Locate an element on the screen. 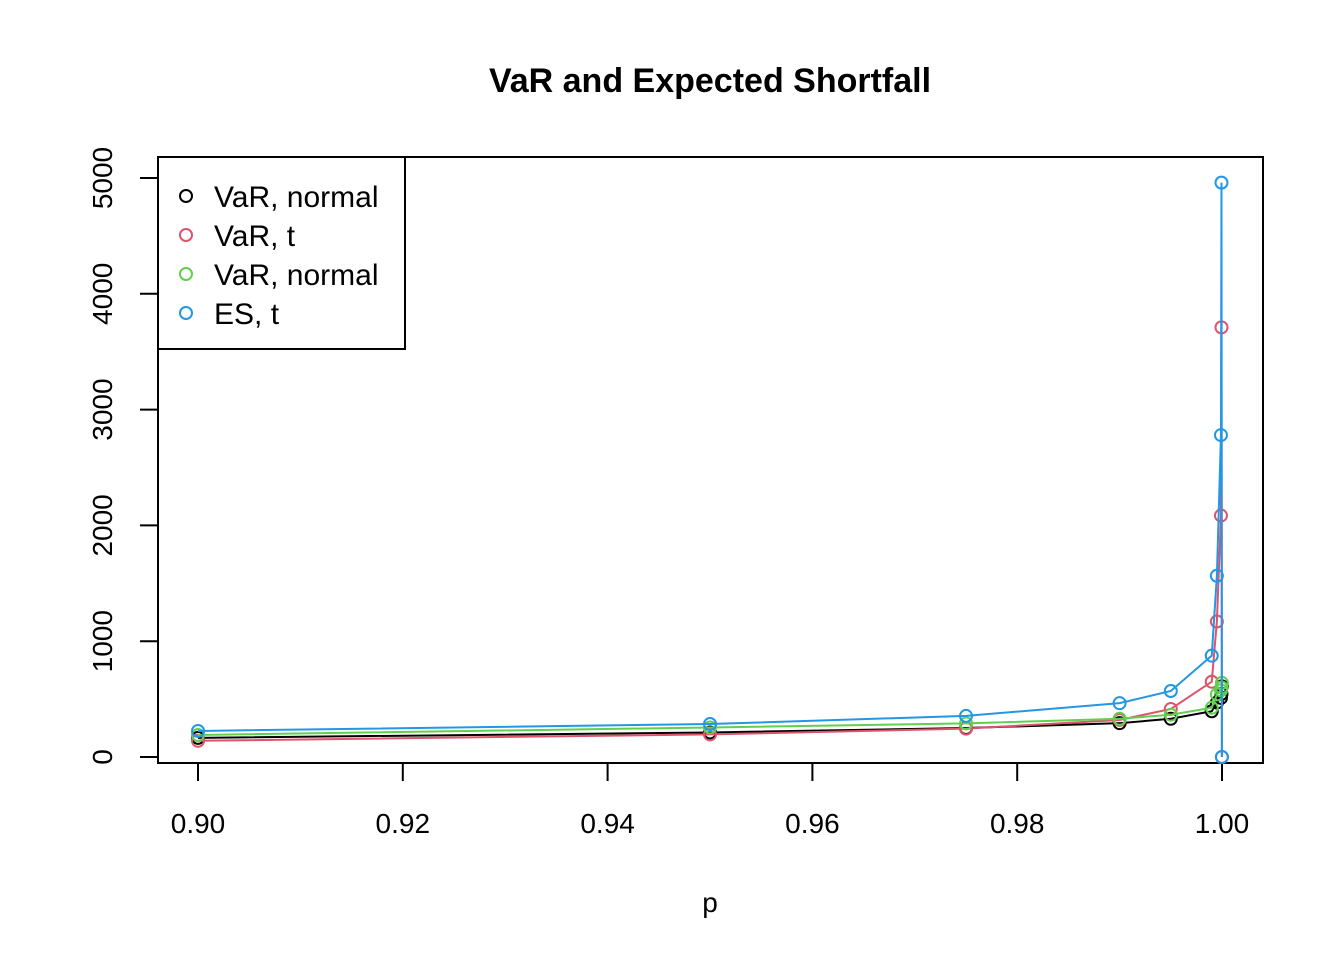  x-axis-label: p is located at coordinates (710, 902).